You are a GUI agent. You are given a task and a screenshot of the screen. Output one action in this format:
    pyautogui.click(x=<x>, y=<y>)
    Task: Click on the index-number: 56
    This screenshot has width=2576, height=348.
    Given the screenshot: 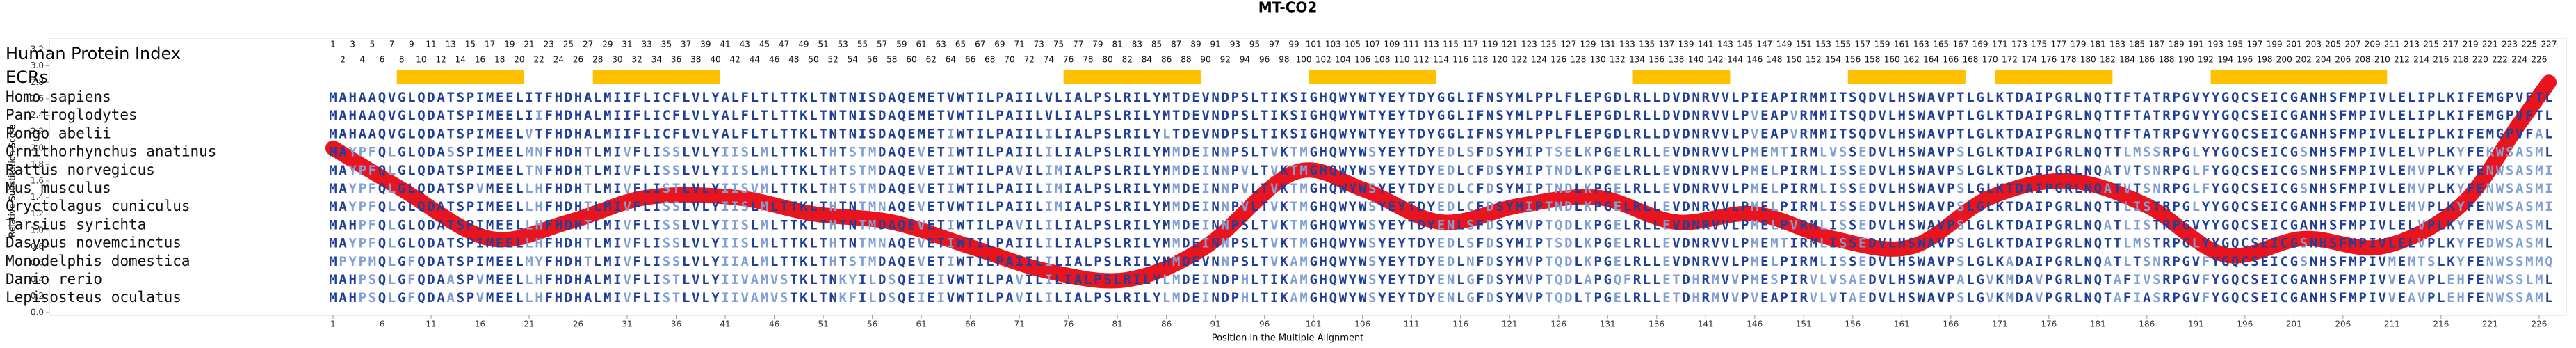 What is the action you would take?
    pyautogui.click(x=872, y=60)
    